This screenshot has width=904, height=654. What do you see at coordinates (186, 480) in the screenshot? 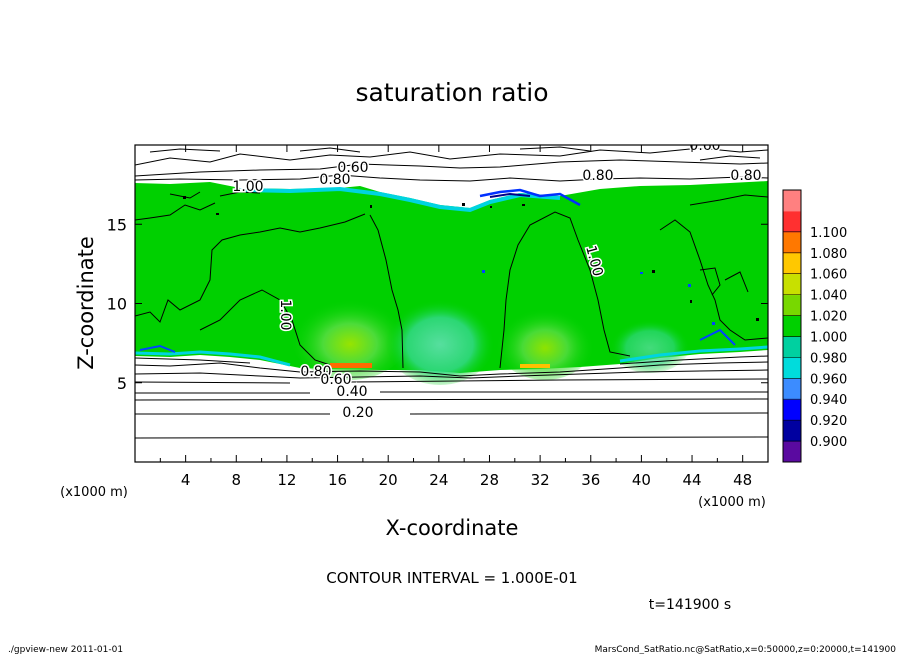
I see `x-tick-label: 4` at bounding box center [186, 480].